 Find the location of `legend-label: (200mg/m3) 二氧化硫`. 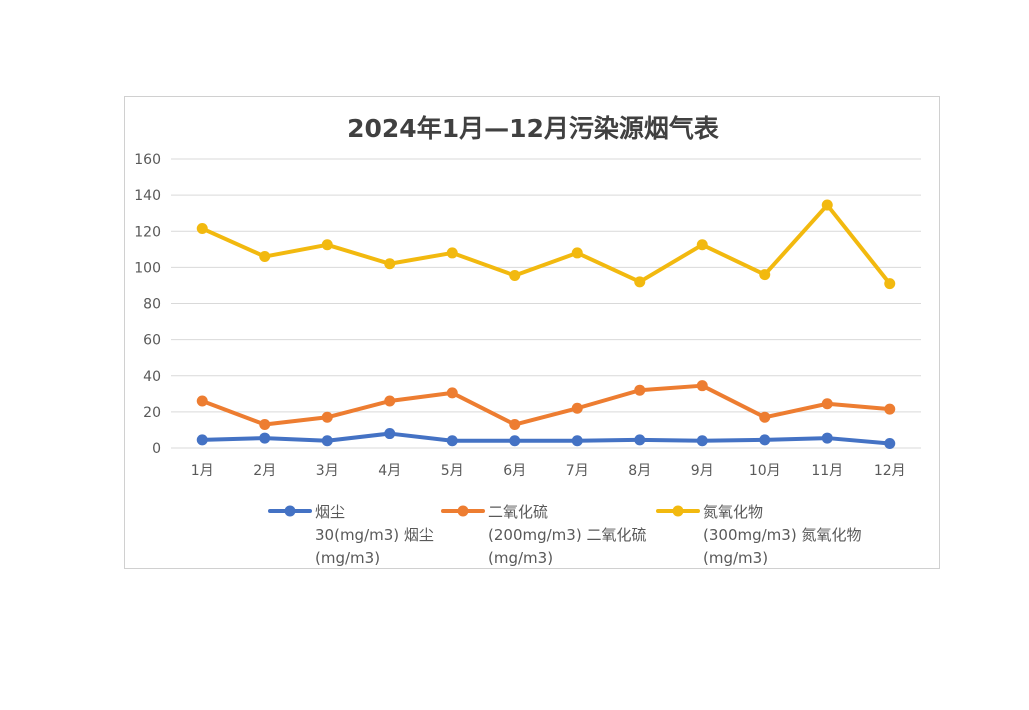

legend-label: (200mg/m3) 二氧化硫 is located at coordinates (567, 535).